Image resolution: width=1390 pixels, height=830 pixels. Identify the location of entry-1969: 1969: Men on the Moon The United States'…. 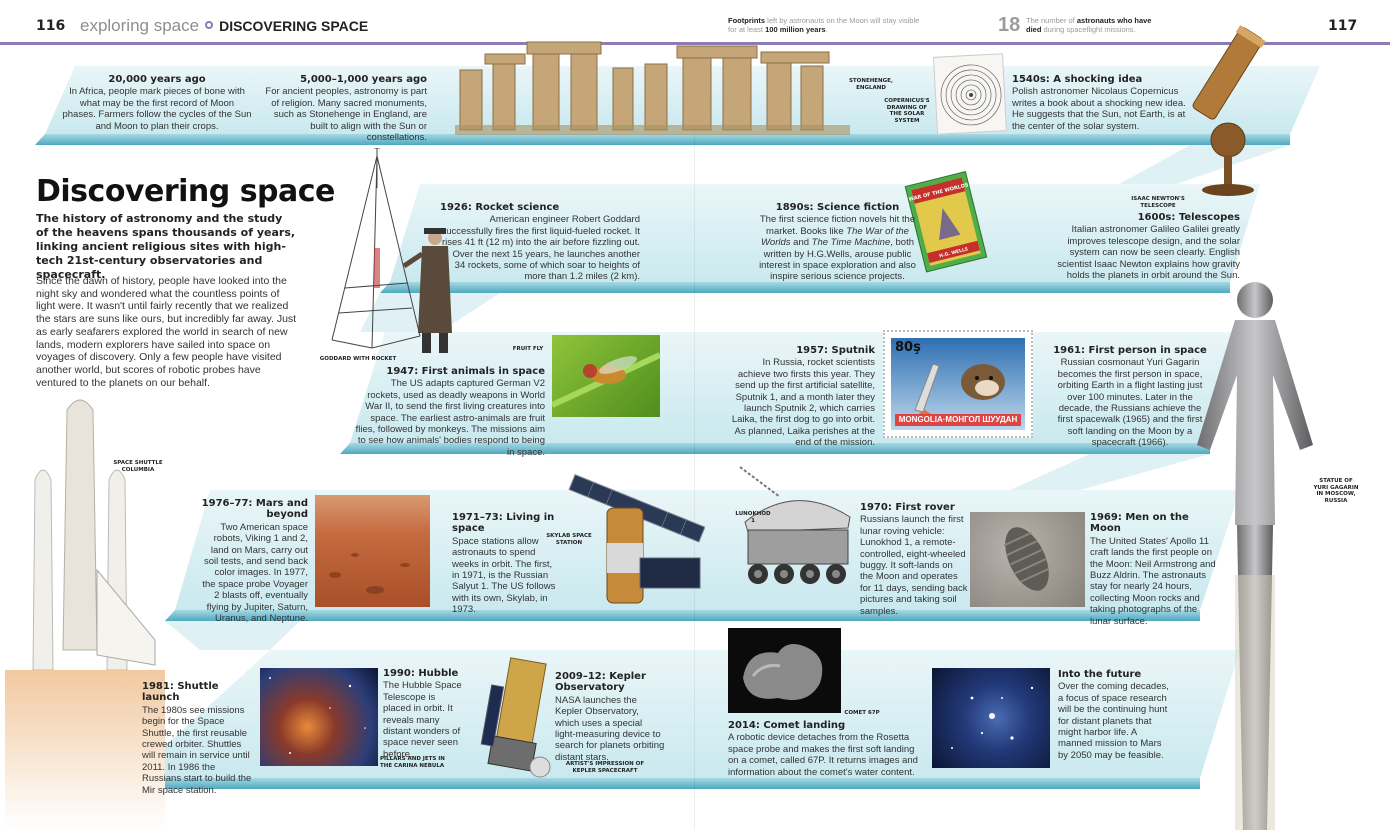
(1153, 569).